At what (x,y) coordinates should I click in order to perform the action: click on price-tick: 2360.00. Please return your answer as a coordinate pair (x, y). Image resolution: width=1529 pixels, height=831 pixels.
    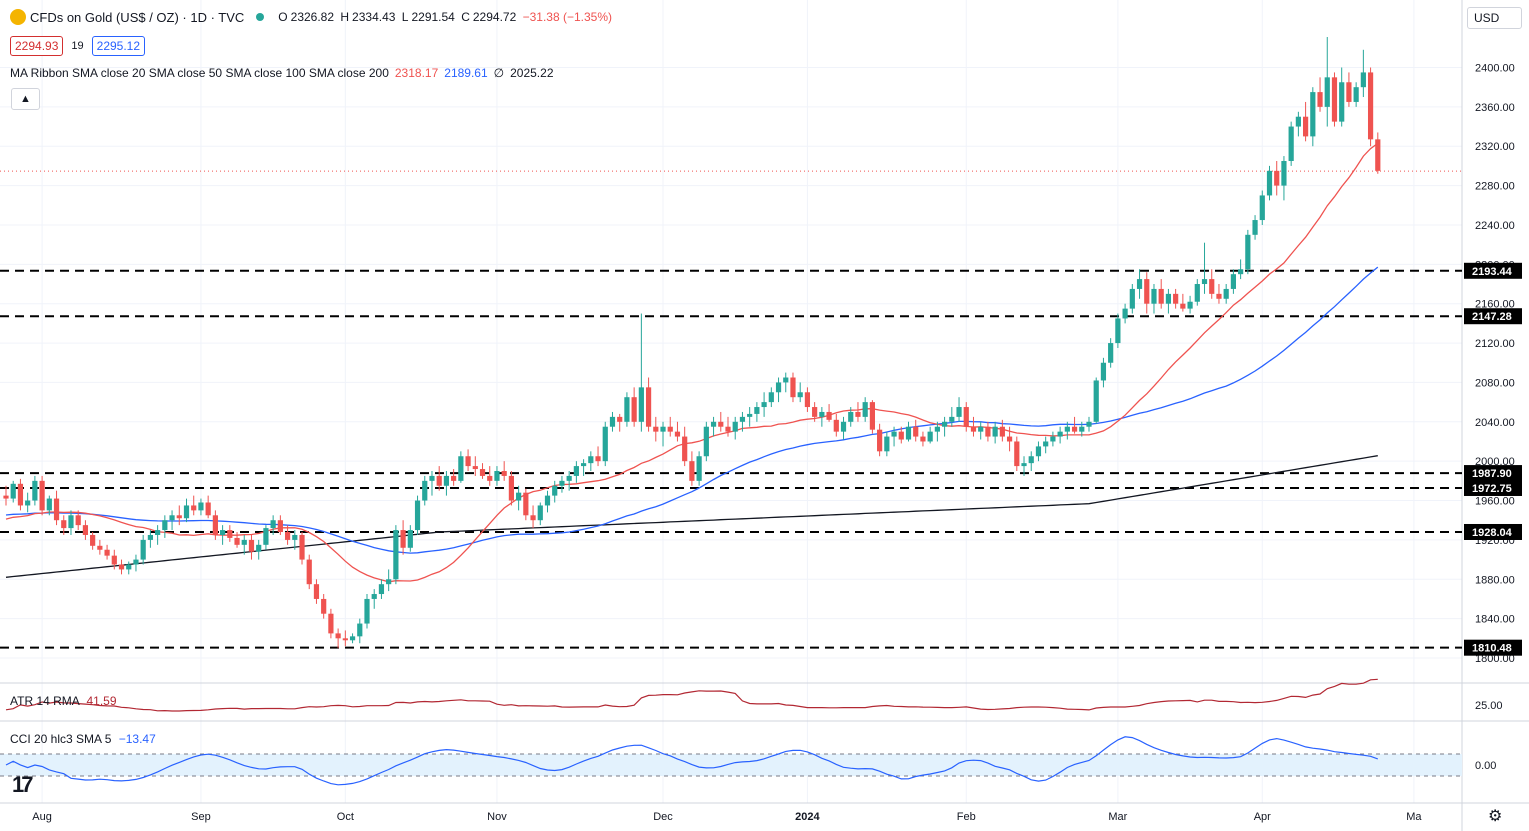
    Looking at the image, I should click on (1495, 108).